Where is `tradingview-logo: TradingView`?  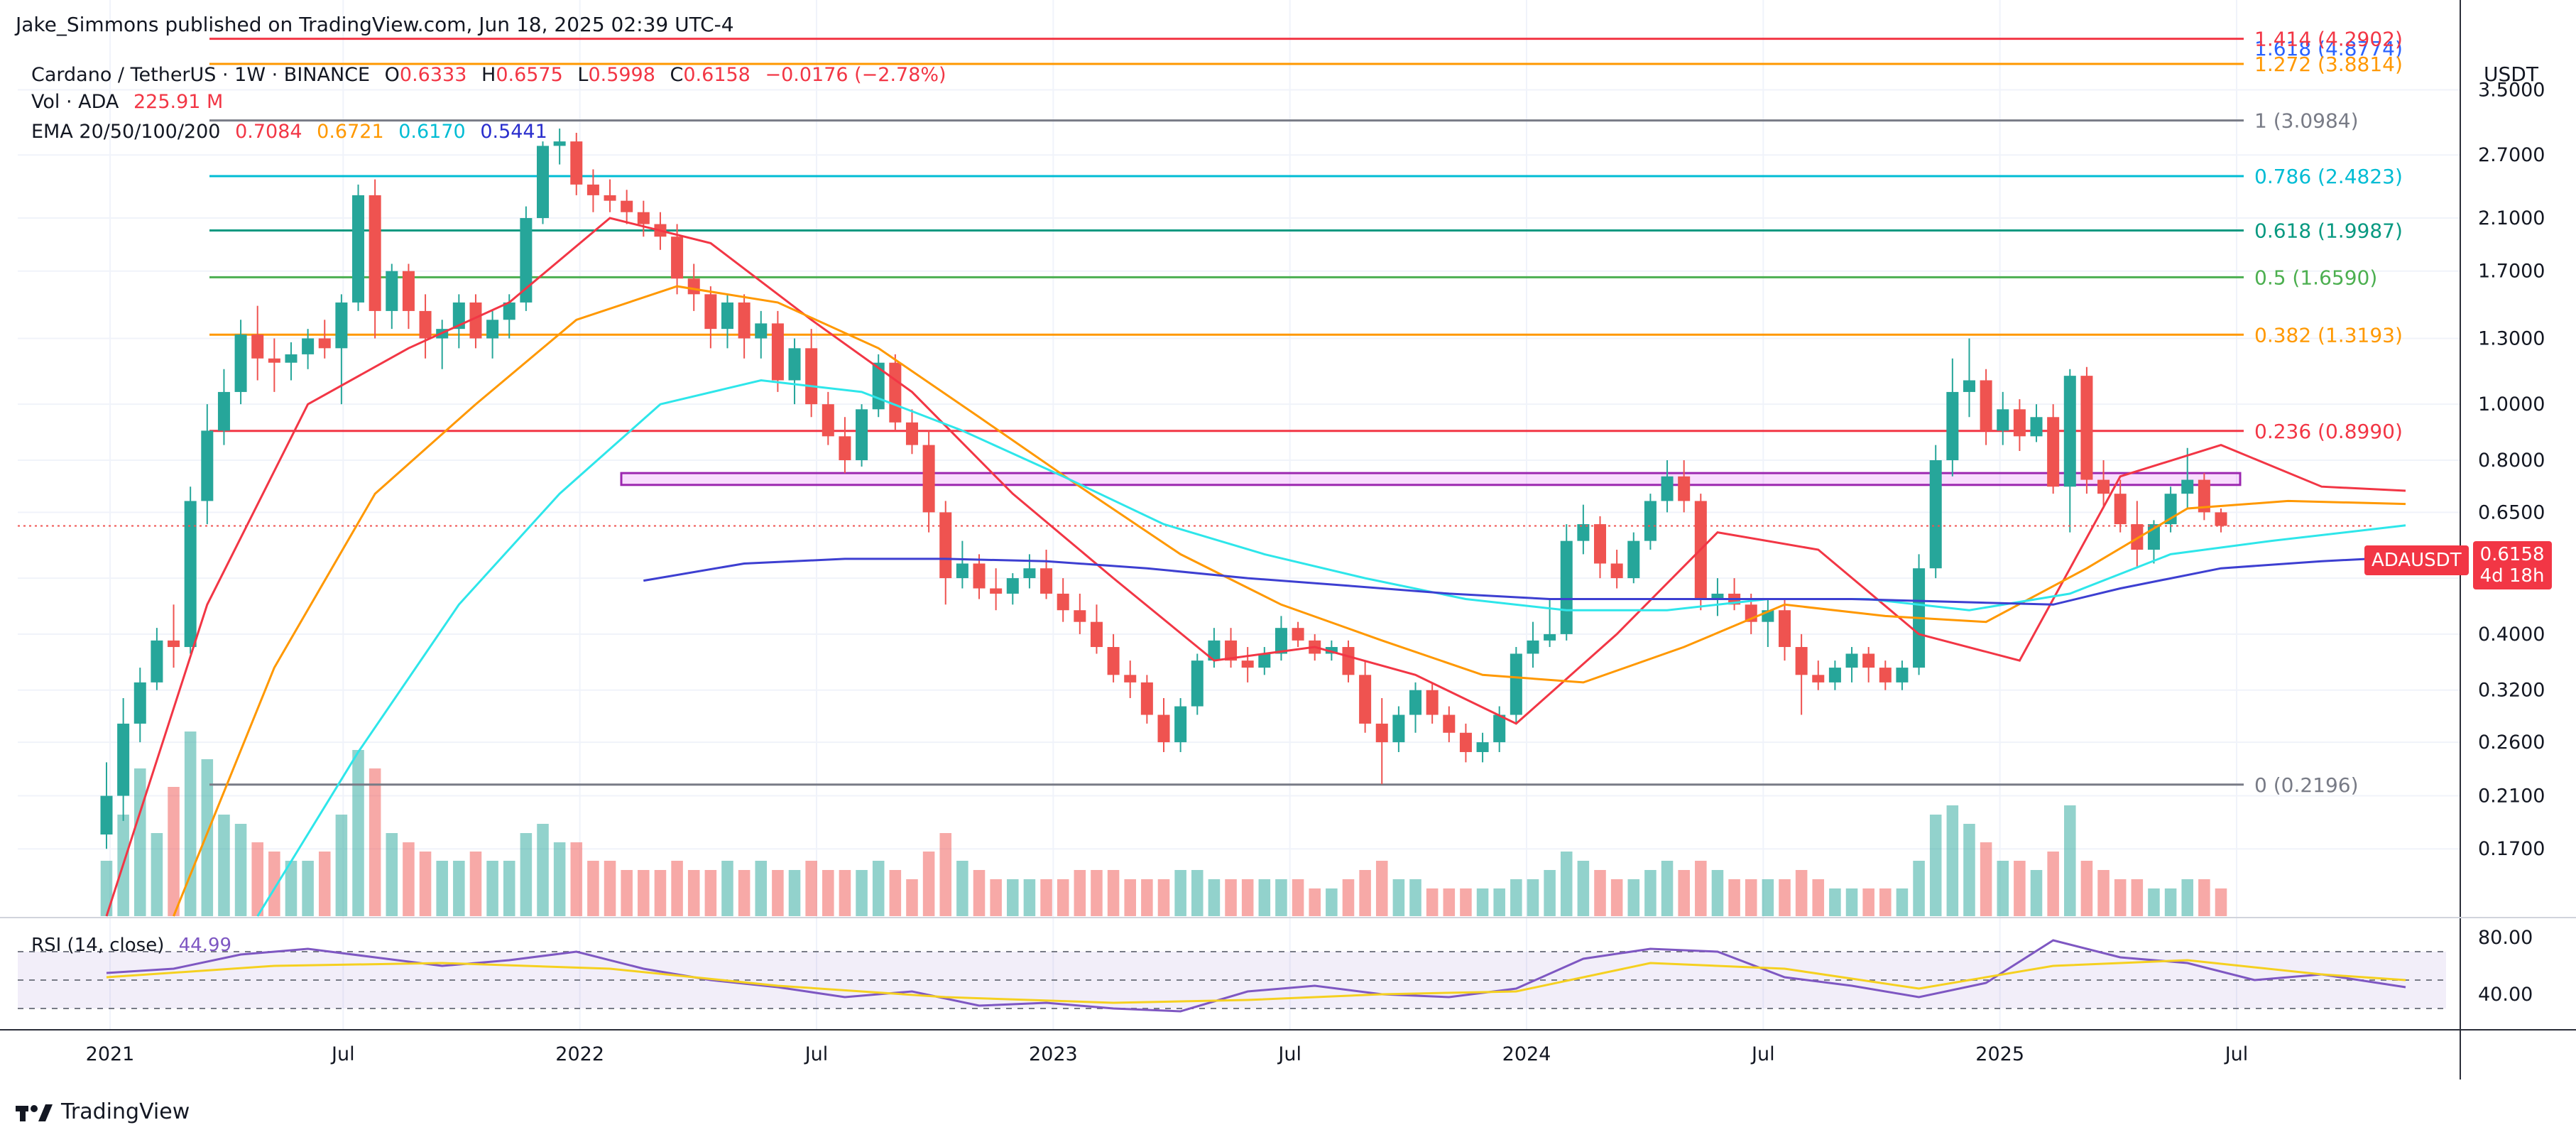
tradingview-logo: TradingView is located at coordinates (103, 1111).